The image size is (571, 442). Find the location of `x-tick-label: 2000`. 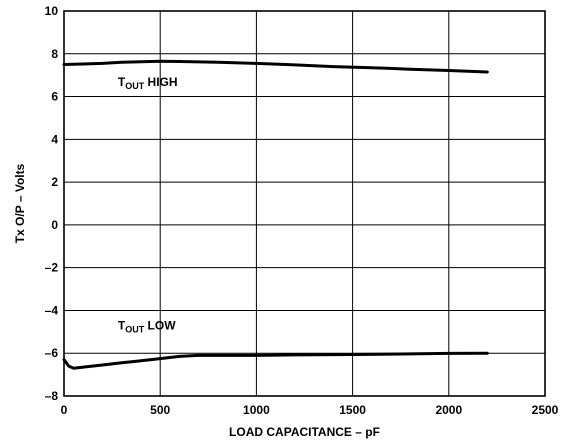

x-tick-label: 2000 is located at coordinates (448, 410).